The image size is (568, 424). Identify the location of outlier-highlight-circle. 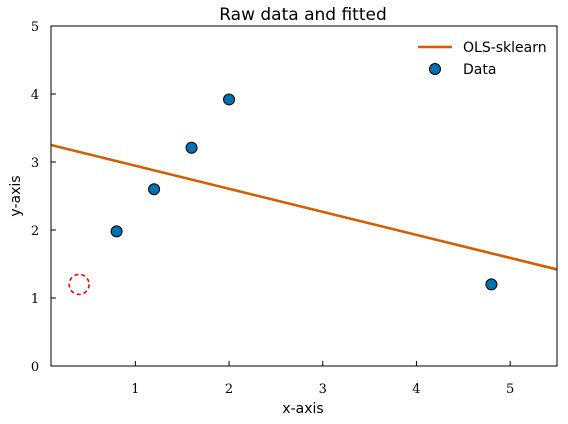
(79, 284).